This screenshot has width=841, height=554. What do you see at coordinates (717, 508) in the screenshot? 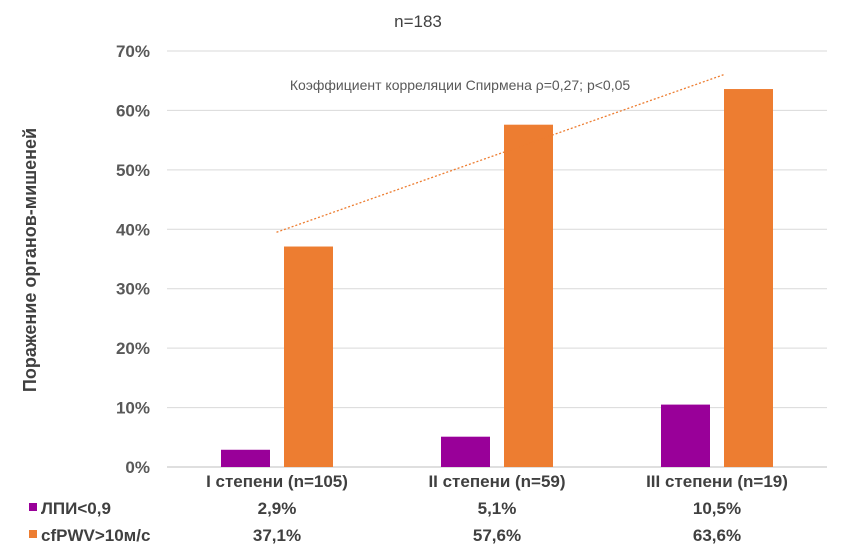
I see `data-table-cell: 10,5%` at bounding box center [717, 508].